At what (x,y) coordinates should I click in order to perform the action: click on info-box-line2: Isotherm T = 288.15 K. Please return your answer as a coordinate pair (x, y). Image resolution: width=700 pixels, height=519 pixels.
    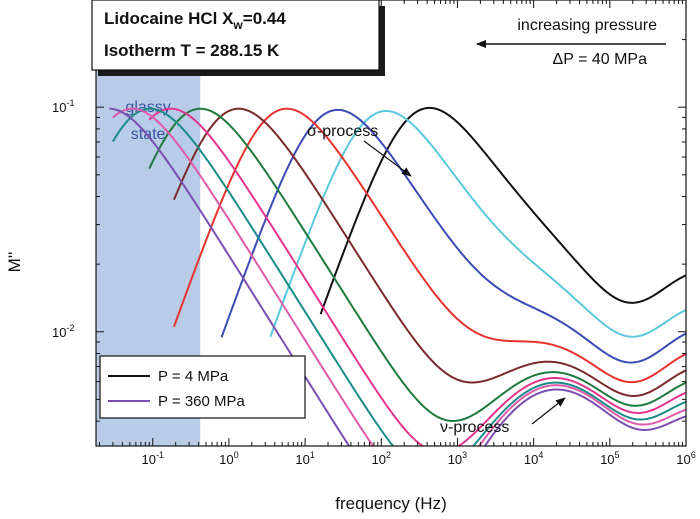
    Looking at the image, I should click on (192, 50).